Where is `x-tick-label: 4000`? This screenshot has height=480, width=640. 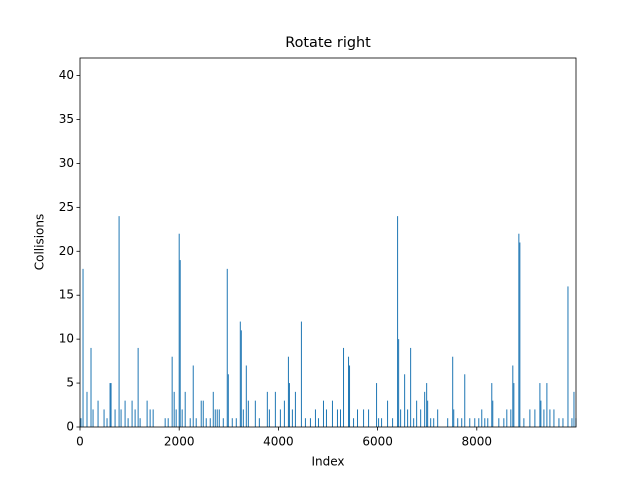 x-tick-label: 4000 is located at coordinates (278, 442).